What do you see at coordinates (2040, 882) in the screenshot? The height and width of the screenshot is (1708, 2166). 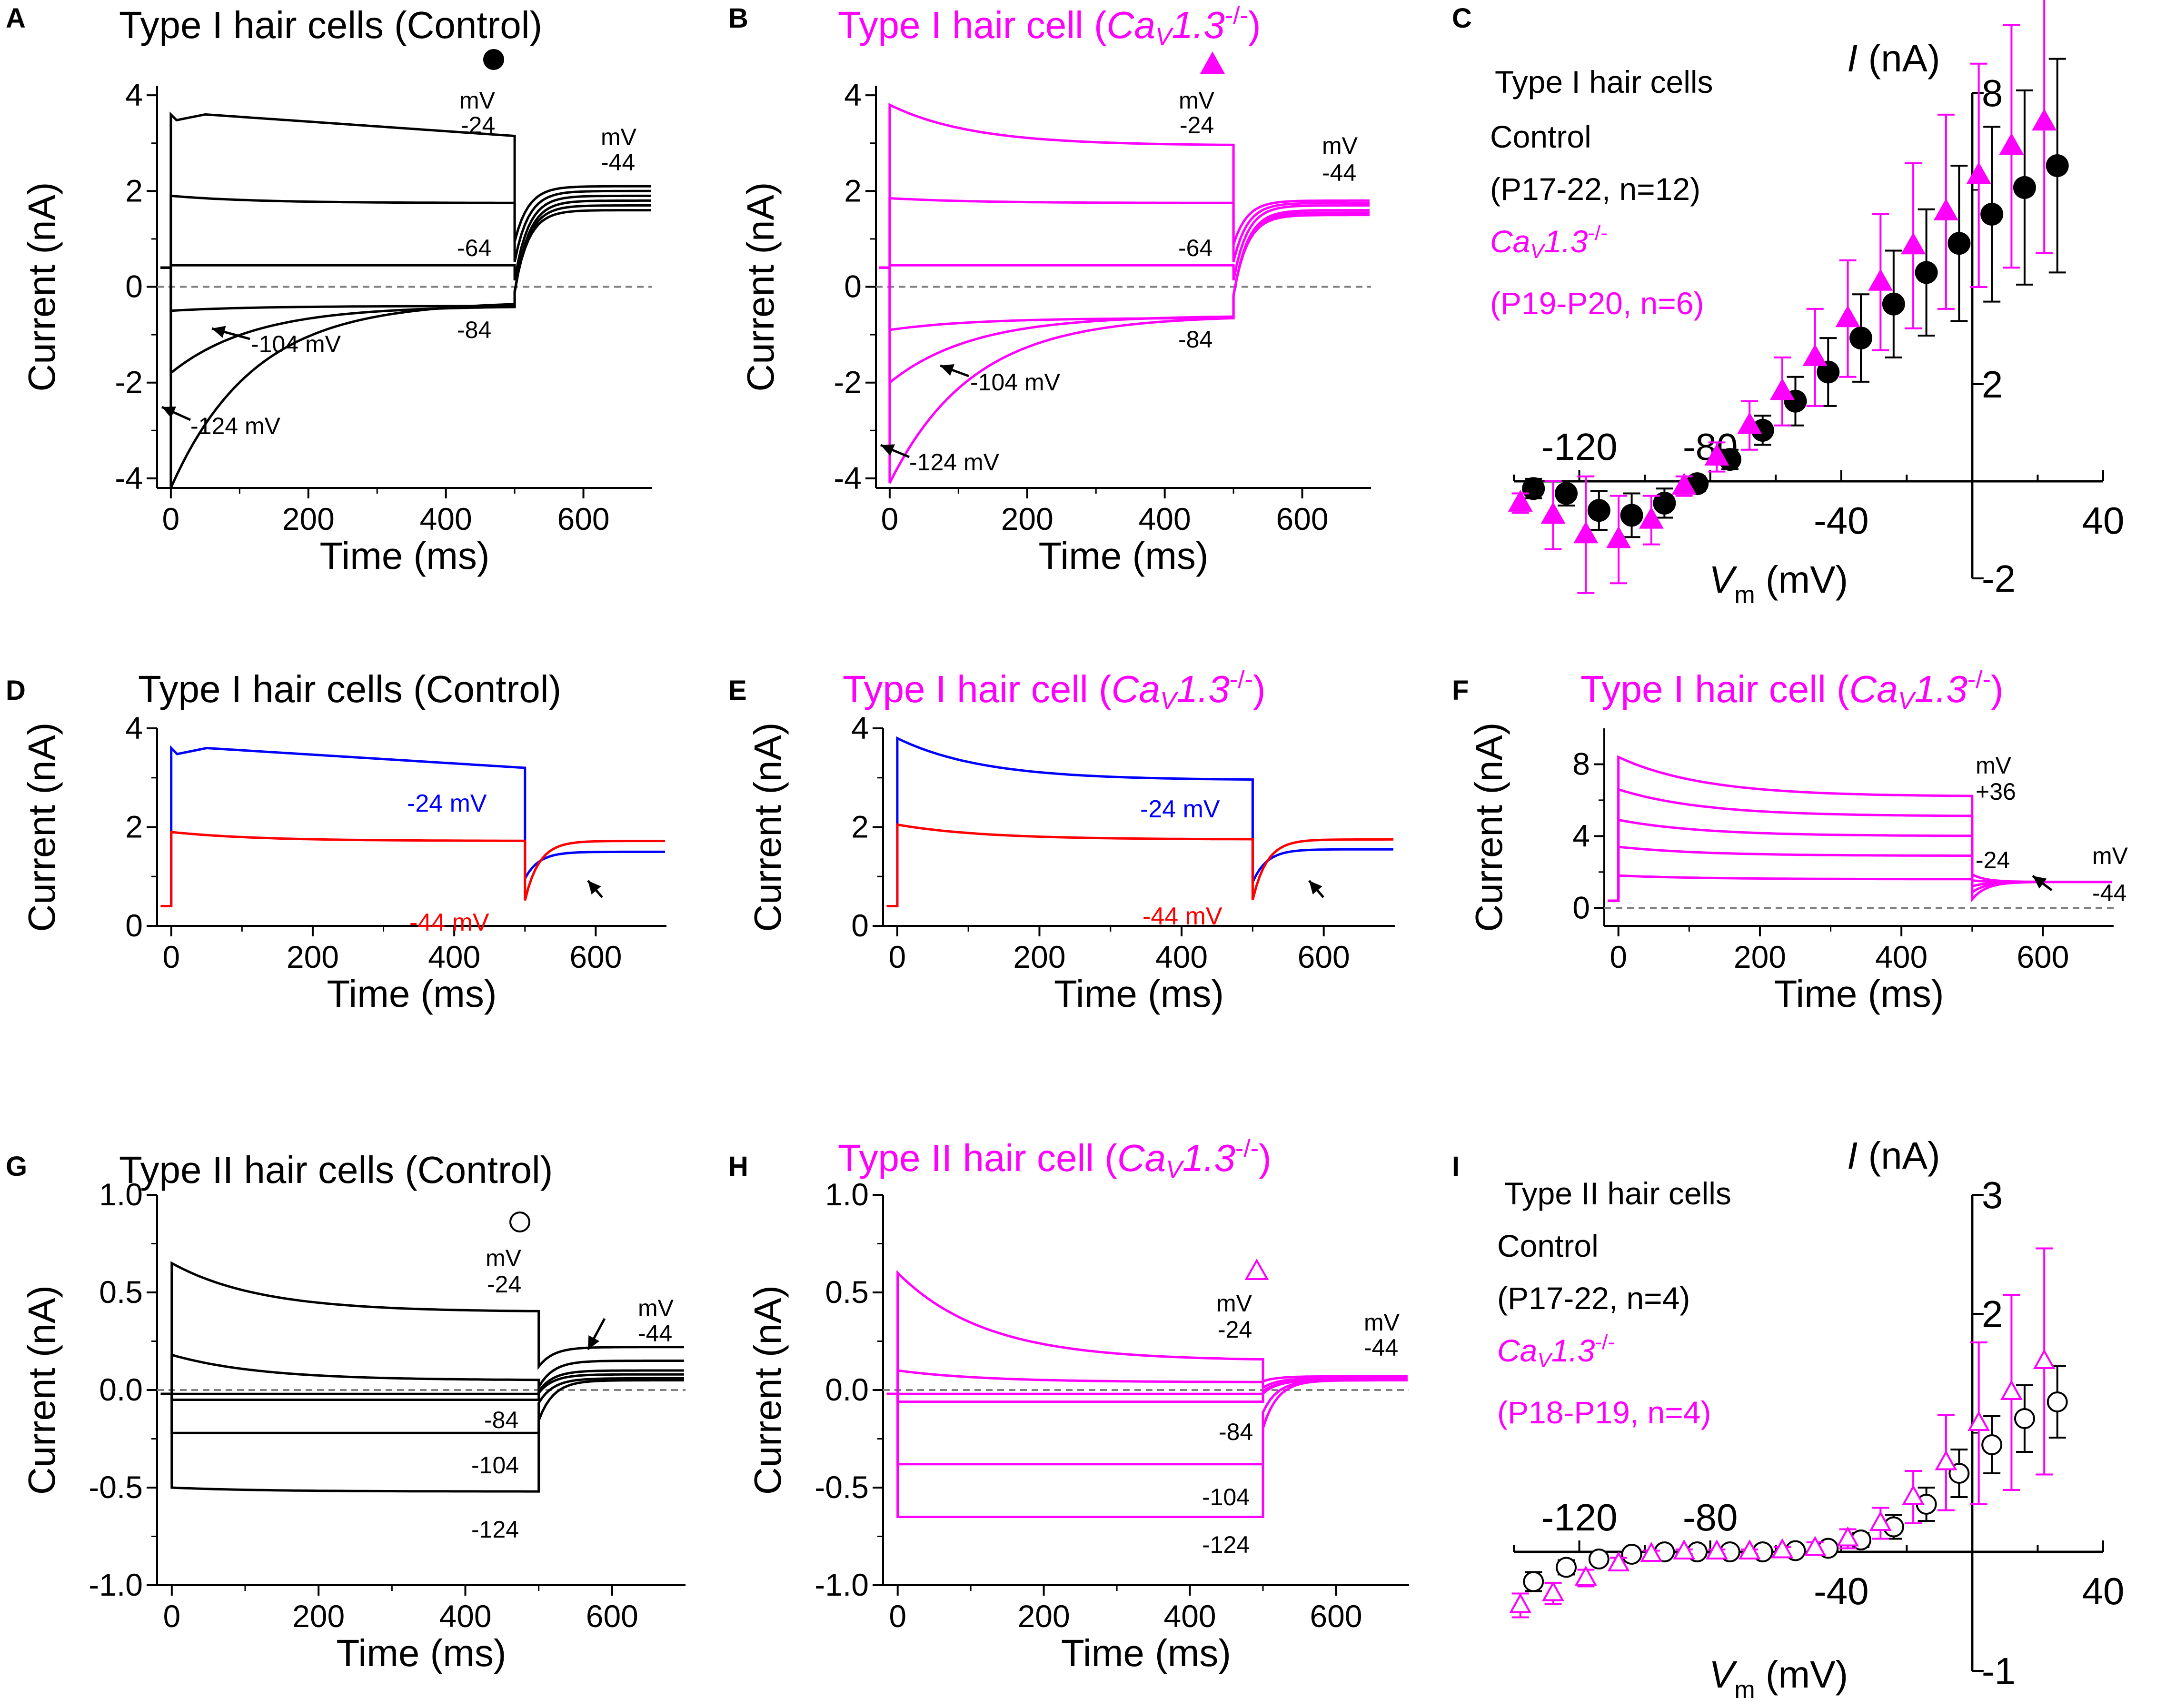 I see `panel-f-arrow-tail-head` at bounding box center [2040, 882].